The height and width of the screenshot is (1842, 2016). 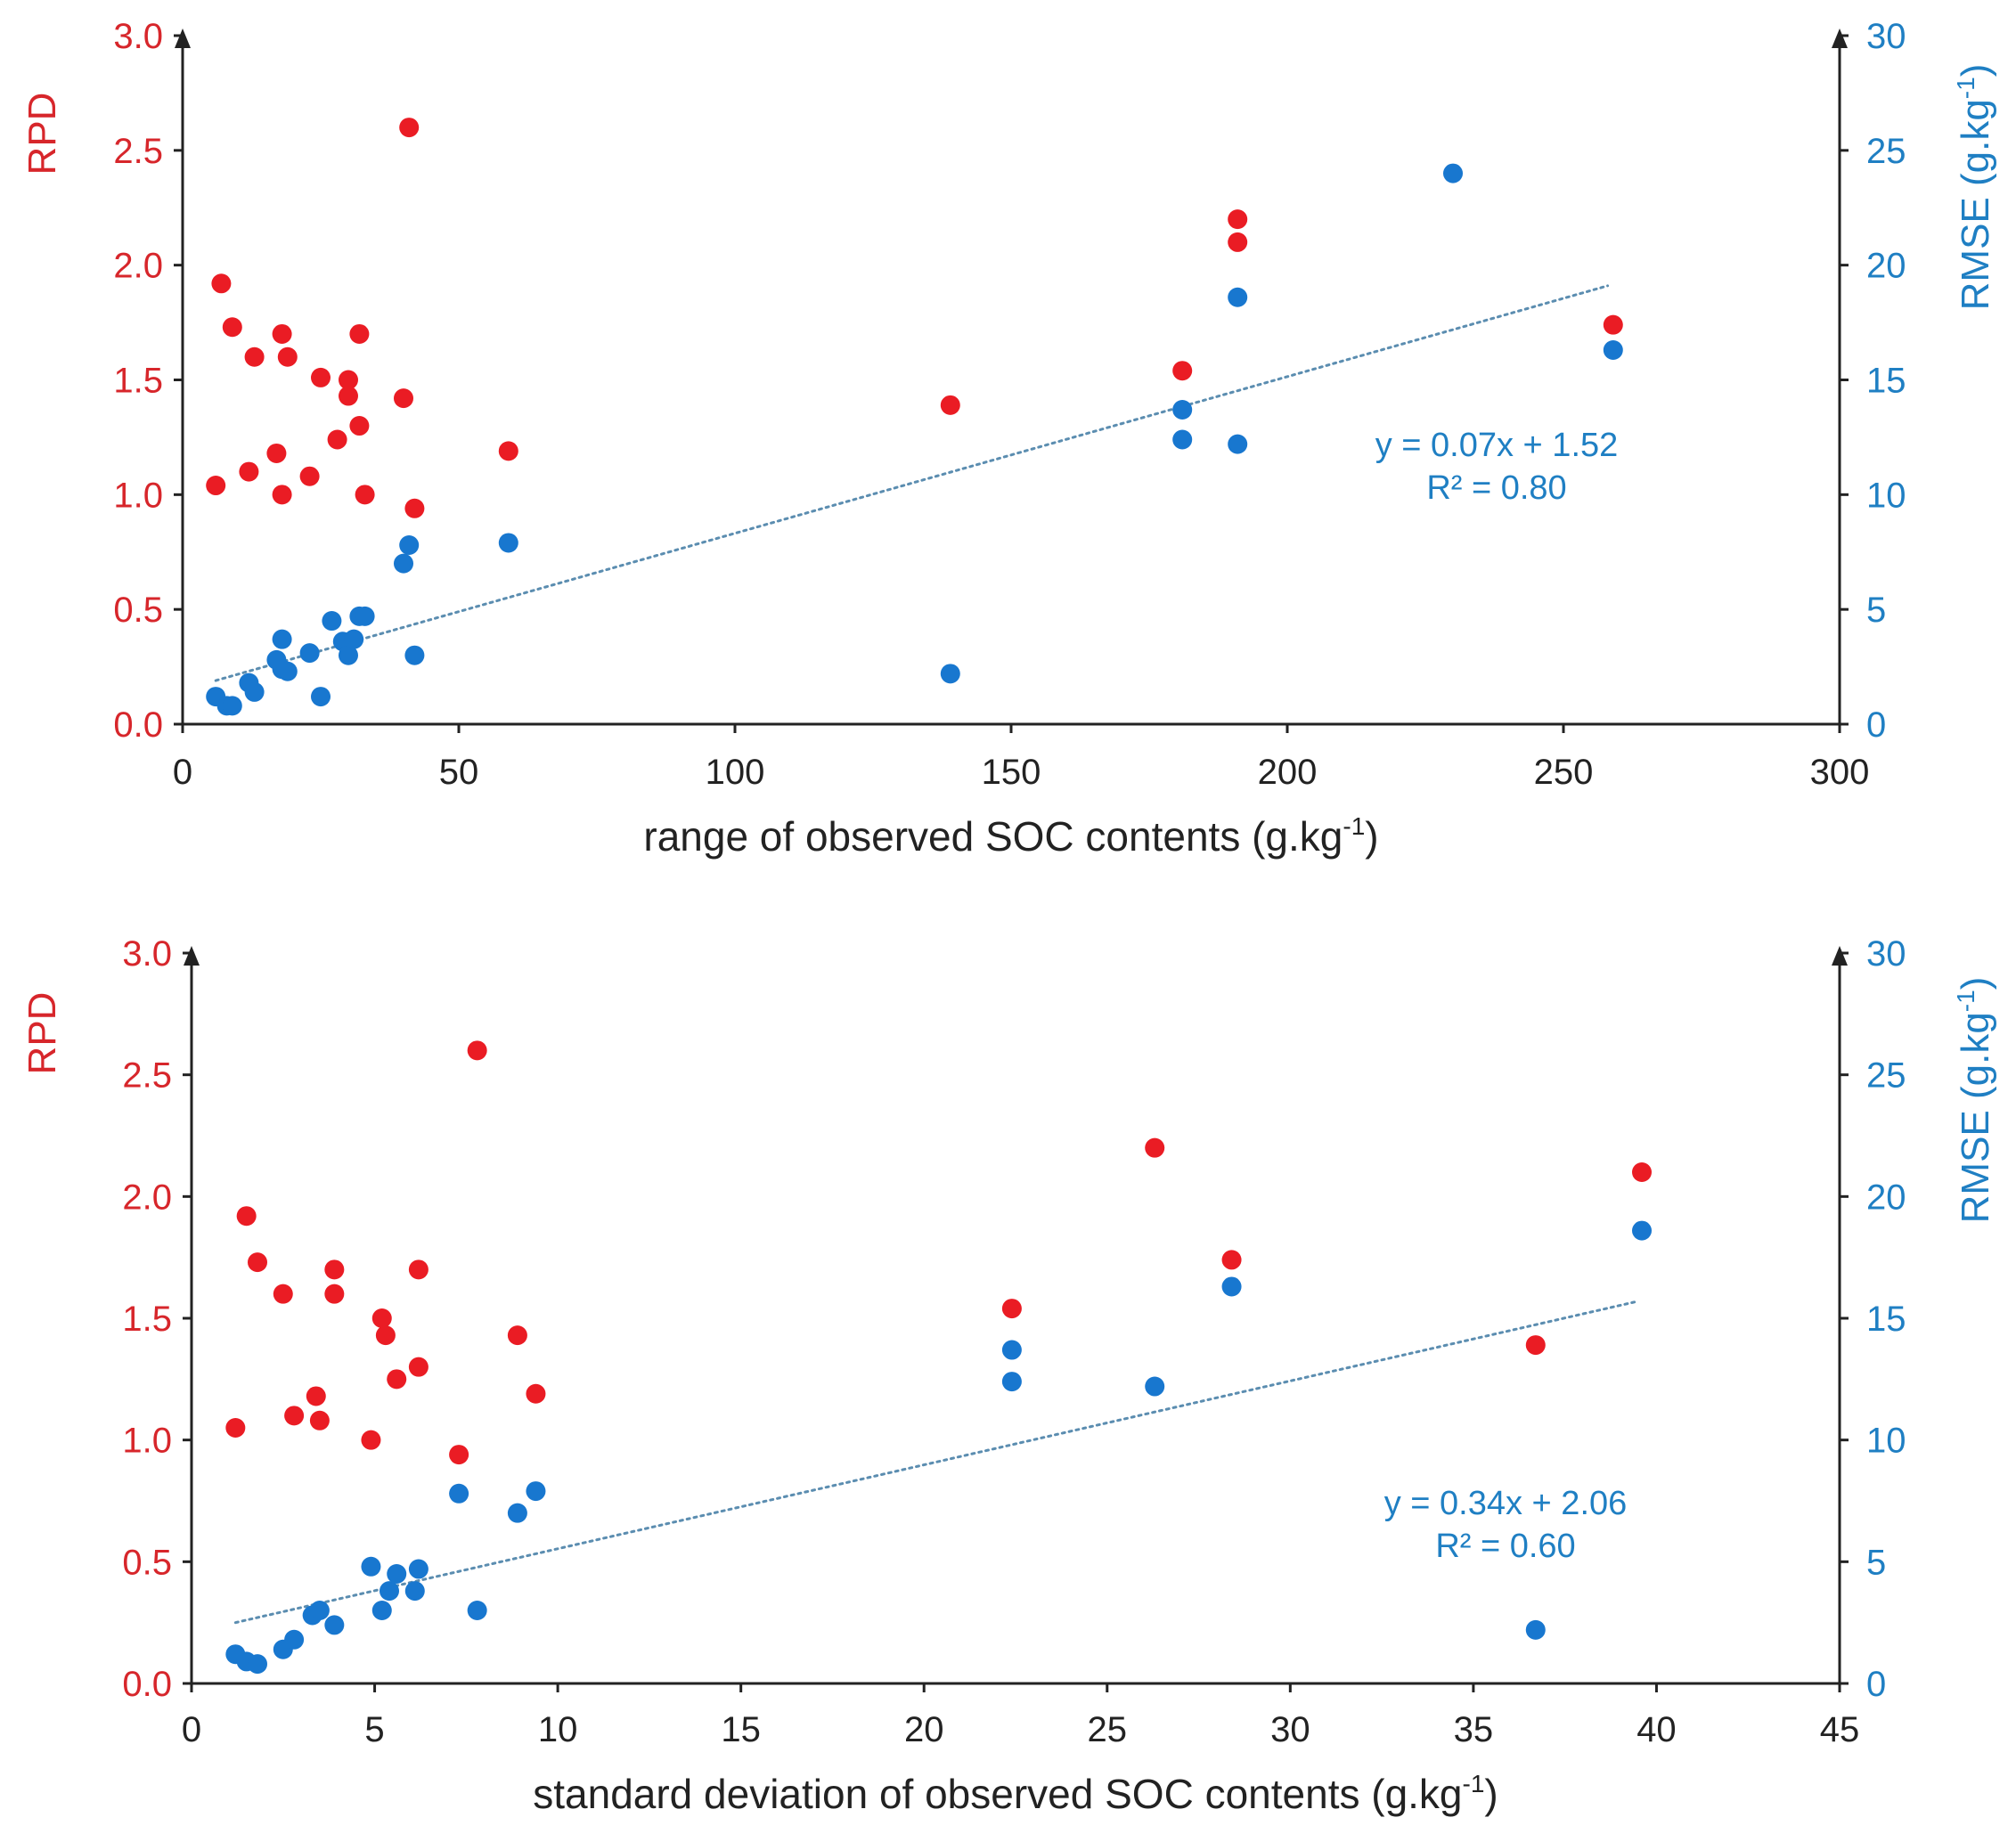 I want to click on x-tick-label: 40, so click(x=1656, y=1729).